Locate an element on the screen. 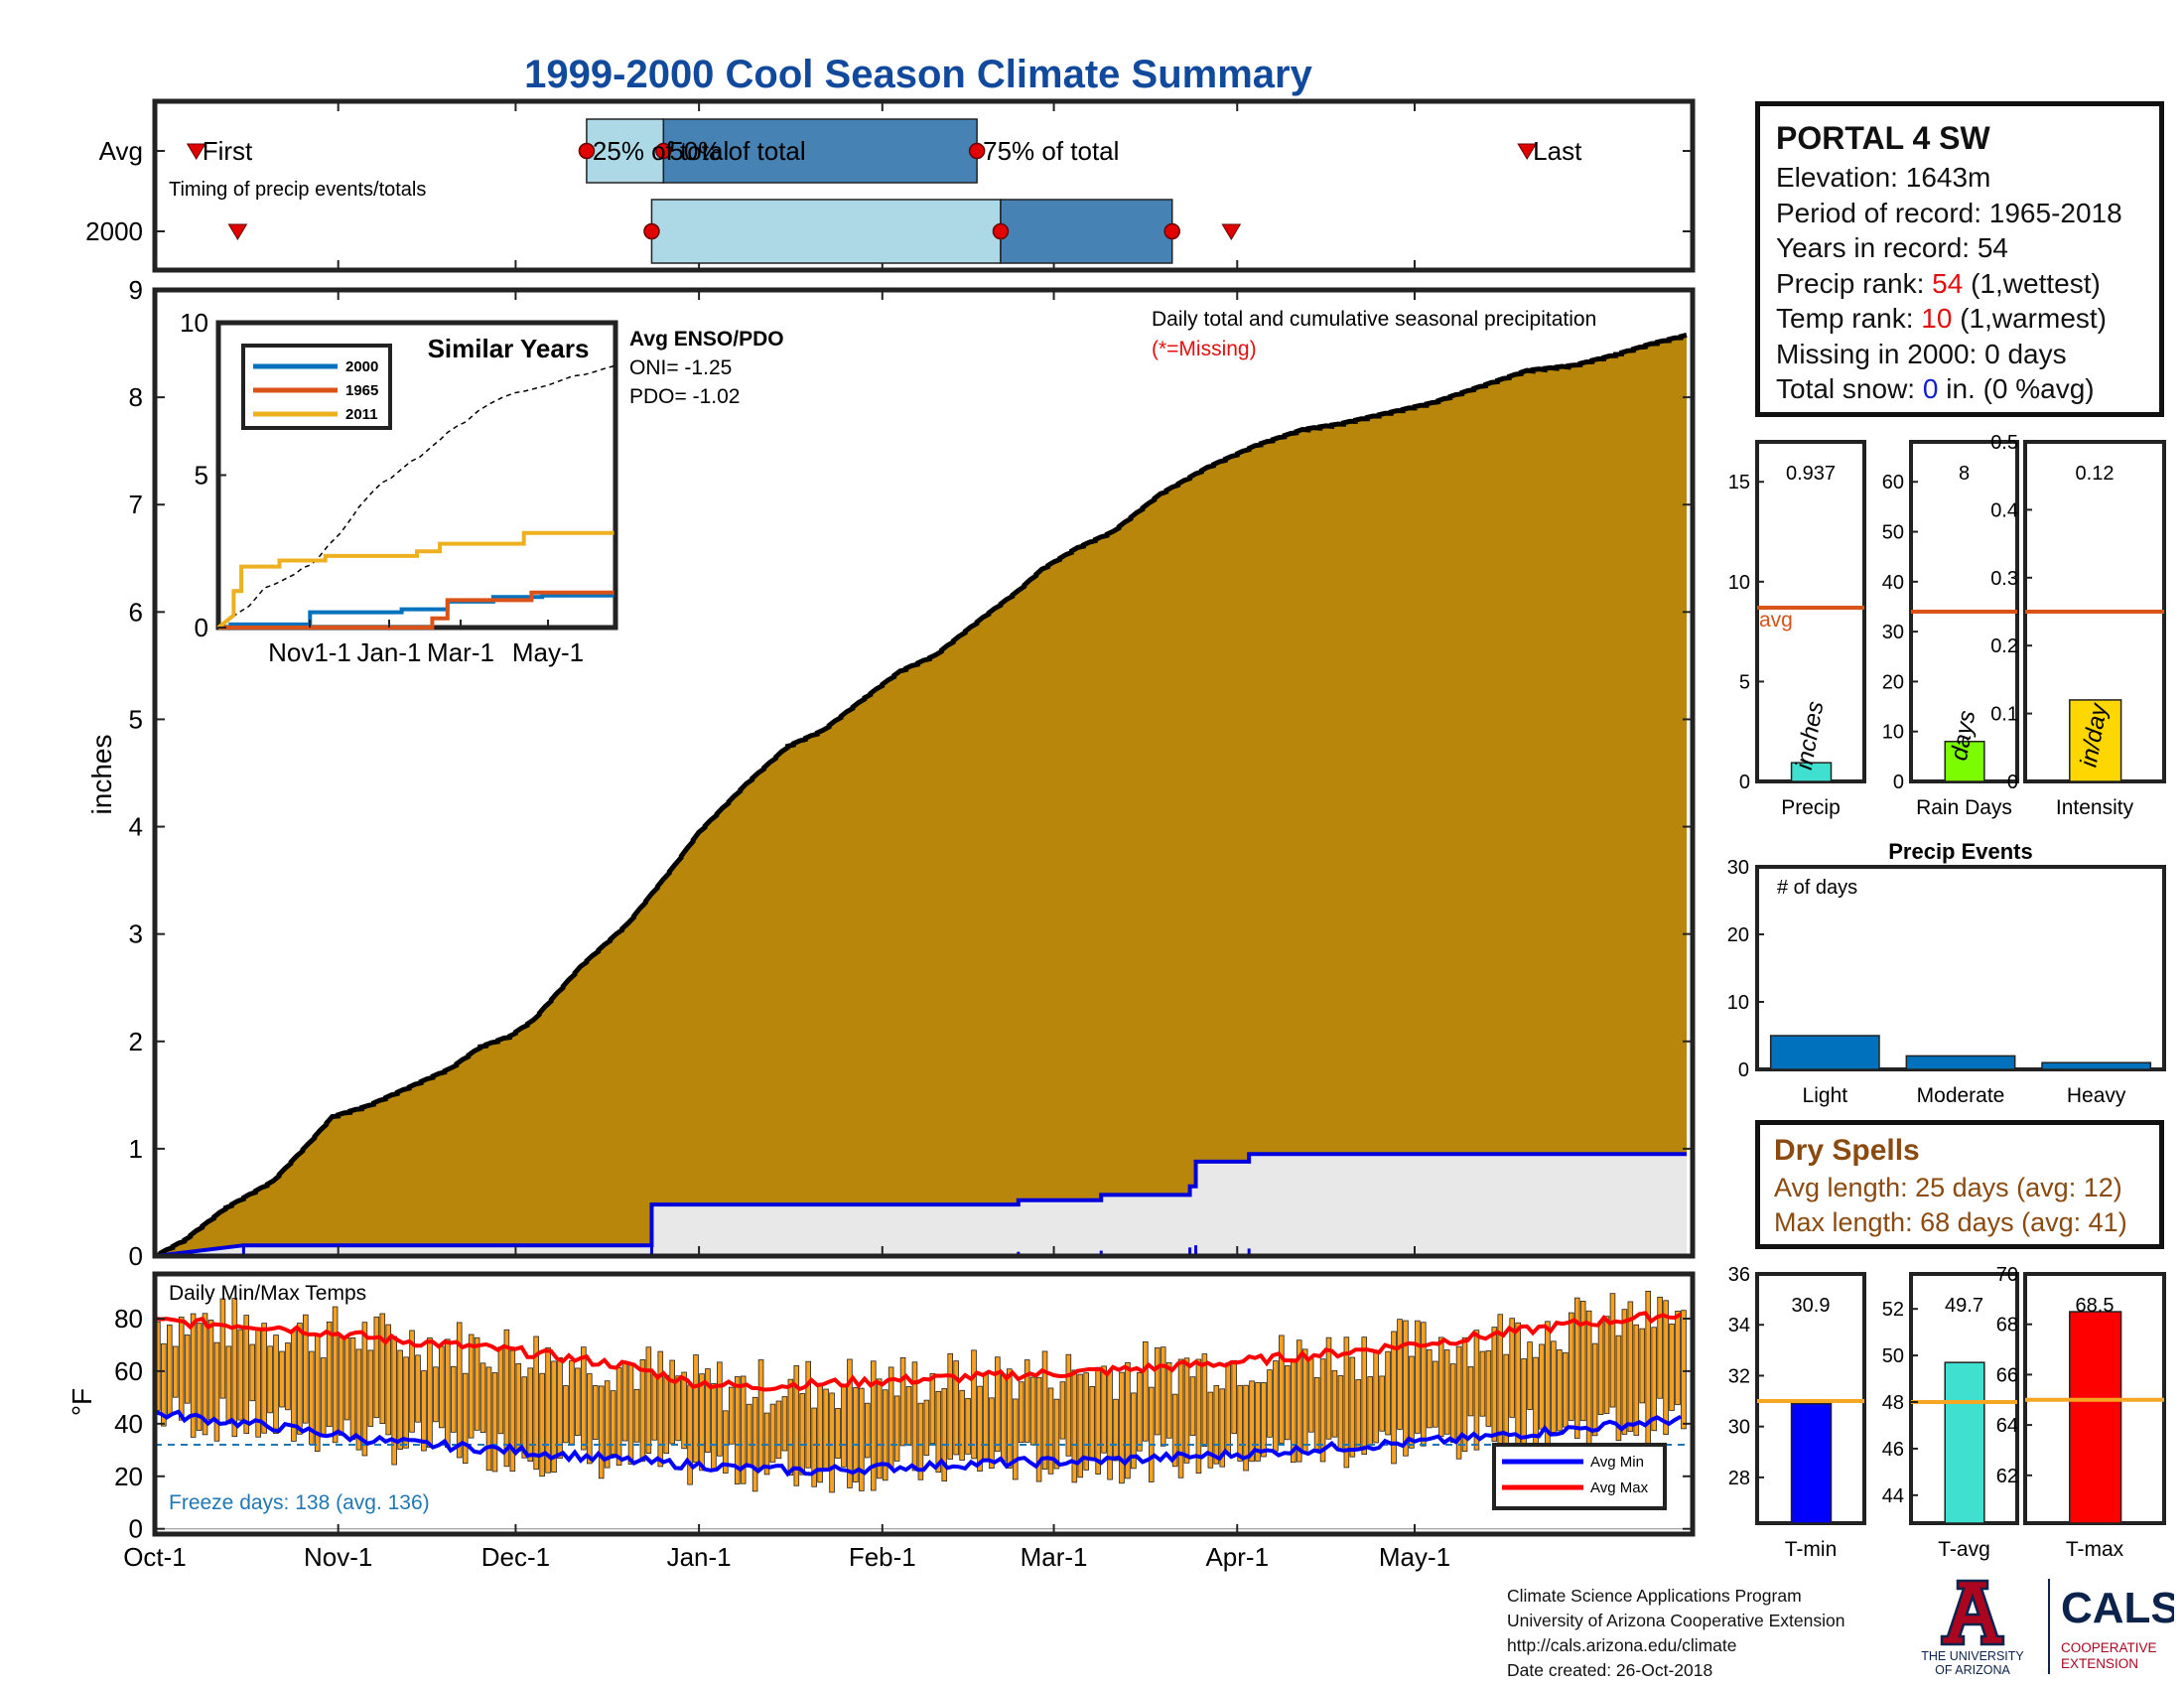 This screenshot has width=2184, height=1688. rain-days-ytick-label: 0 is located at coordinates (1898, 782).